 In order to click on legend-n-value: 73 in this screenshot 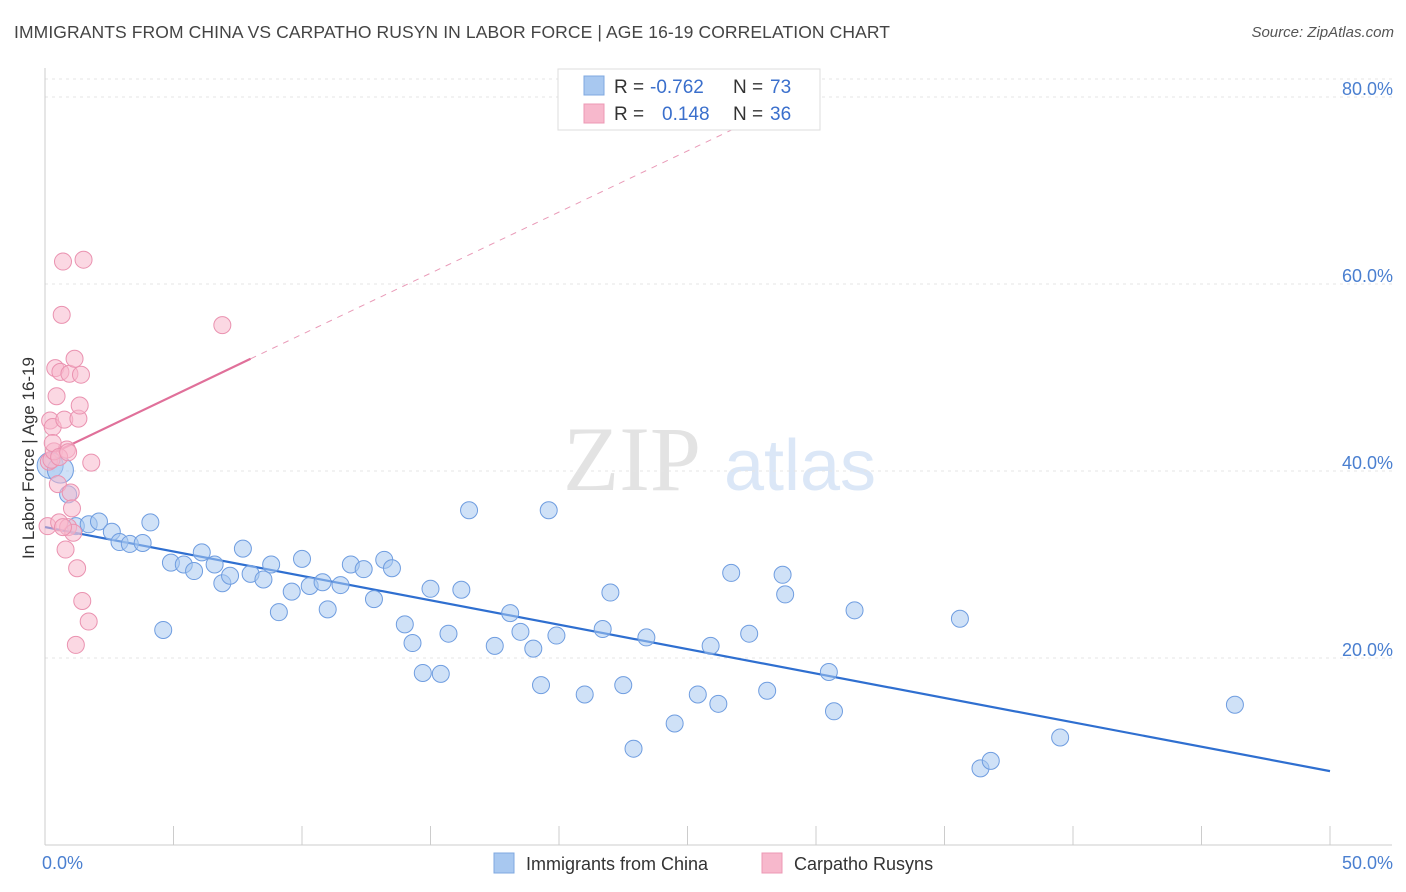, I will do `click(780, 87)`.